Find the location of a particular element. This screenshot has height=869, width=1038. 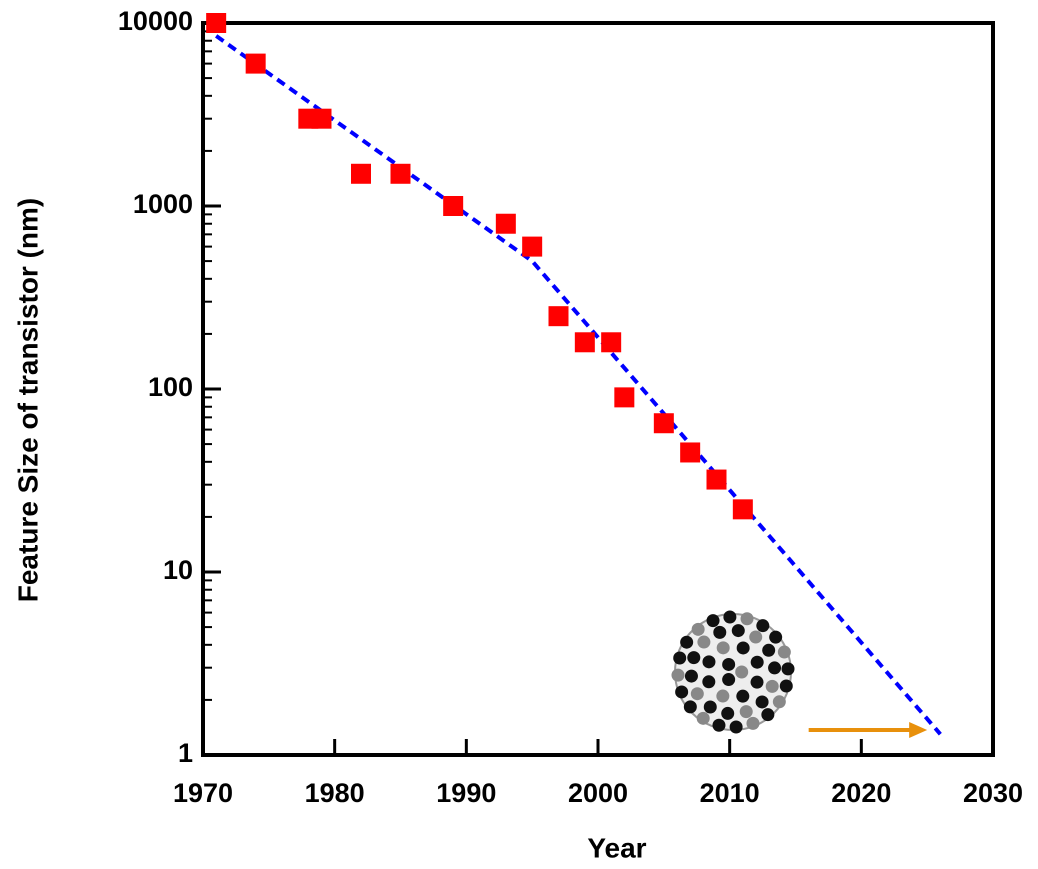

x-tick-label: 1980 is located at coordinates (335, 793).